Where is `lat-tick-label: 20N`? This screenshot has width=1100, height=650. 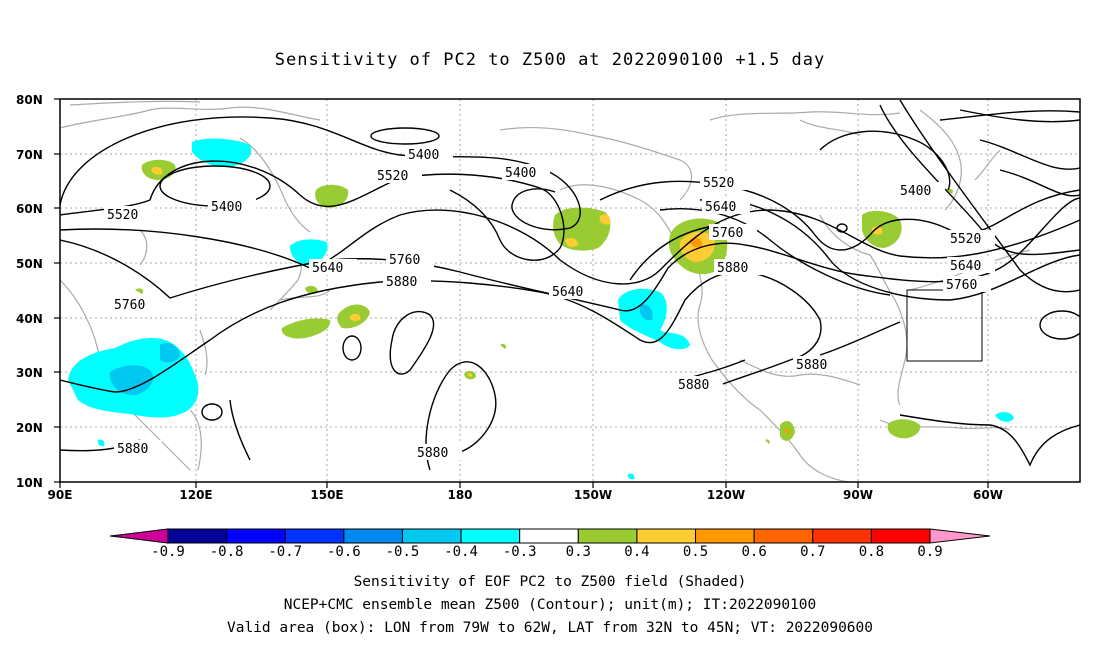
lat-tick-label: 20N is located at coordinates (29, 428).